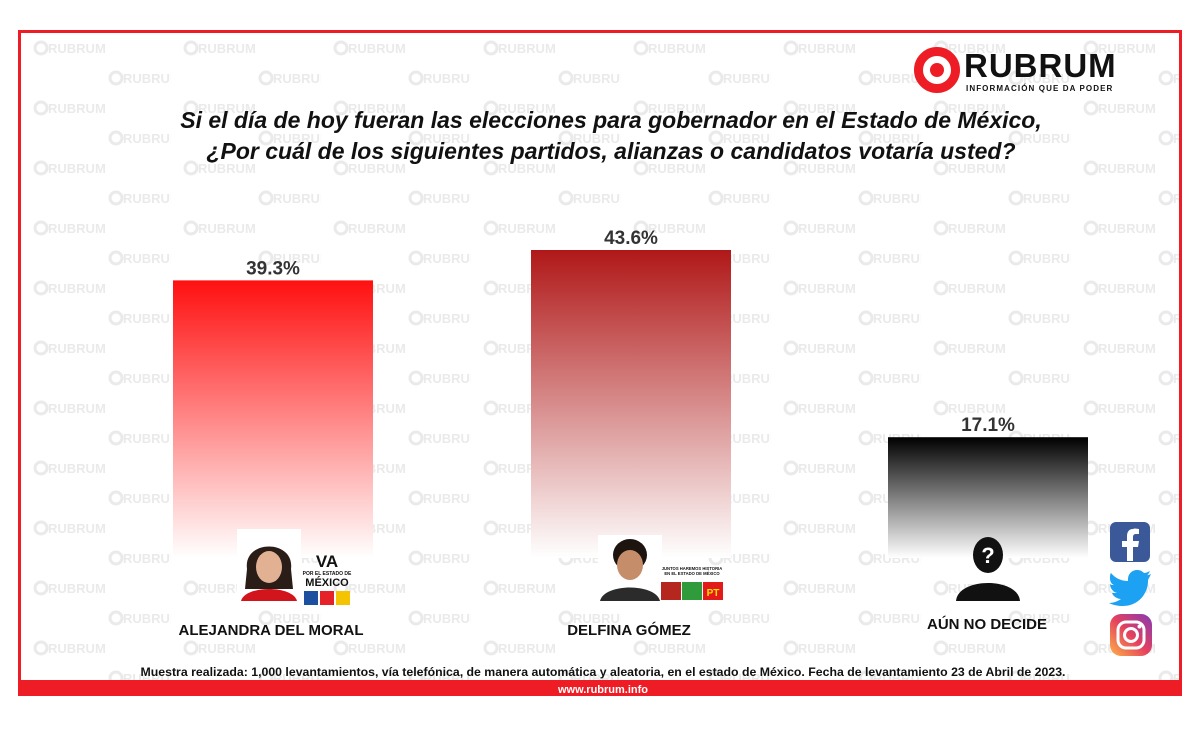  Describe the element at coordinates (988, 569) in the screenshot. I see `question-person-icon: ?` at that location.